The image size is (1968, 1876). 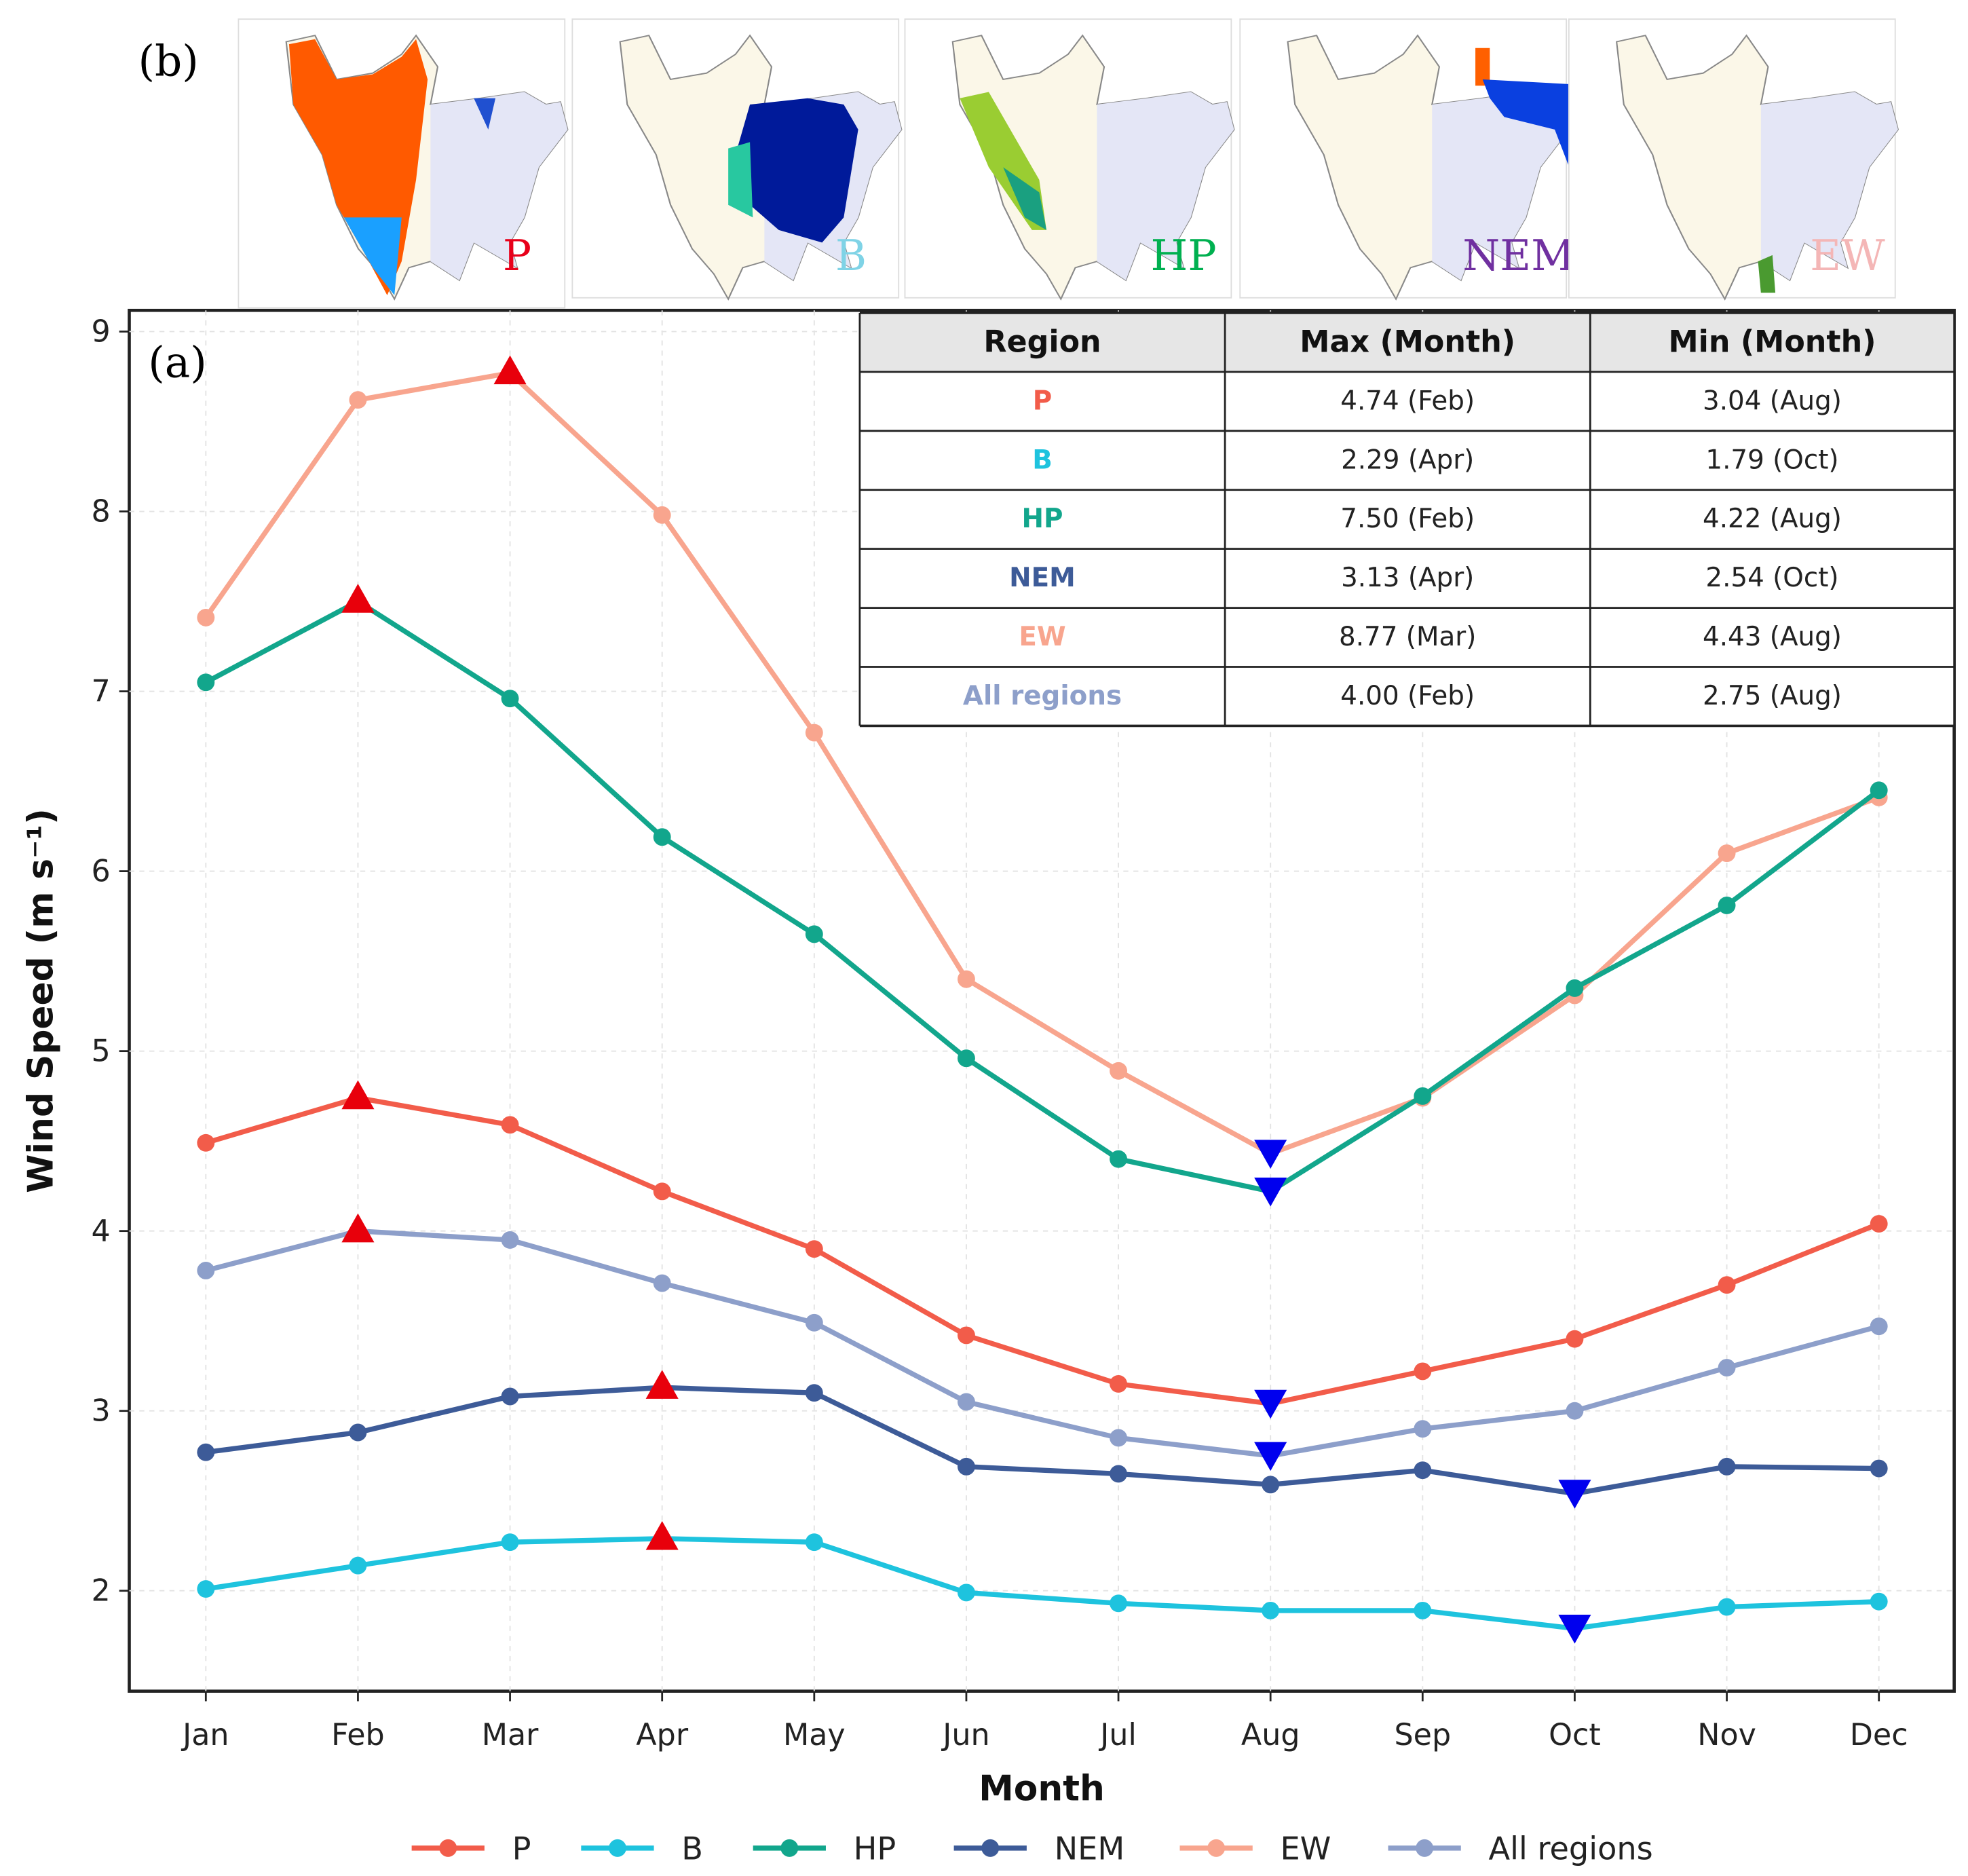 I want to click on legend-item-p: P, so click(x=471, y=1849).